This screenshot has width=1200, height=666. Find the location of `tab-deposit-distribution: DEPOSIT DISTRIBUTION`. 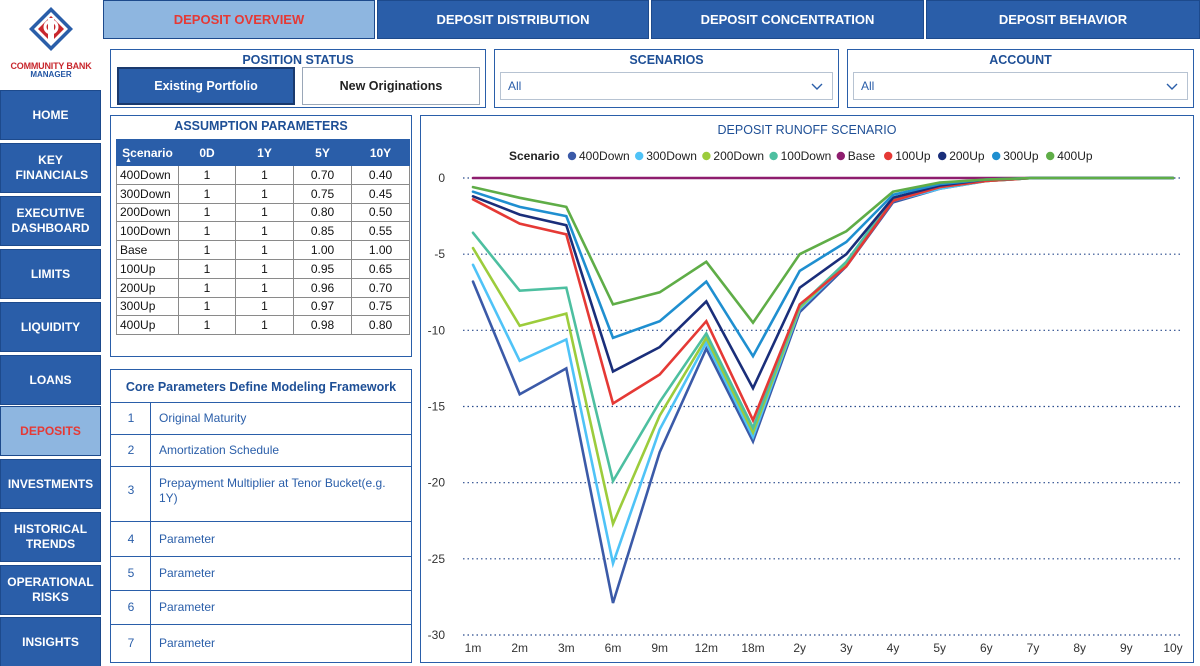

tab-deposit-distribution: DEPOSIT DISTRIBUTION is located at coordinates (513, 19).